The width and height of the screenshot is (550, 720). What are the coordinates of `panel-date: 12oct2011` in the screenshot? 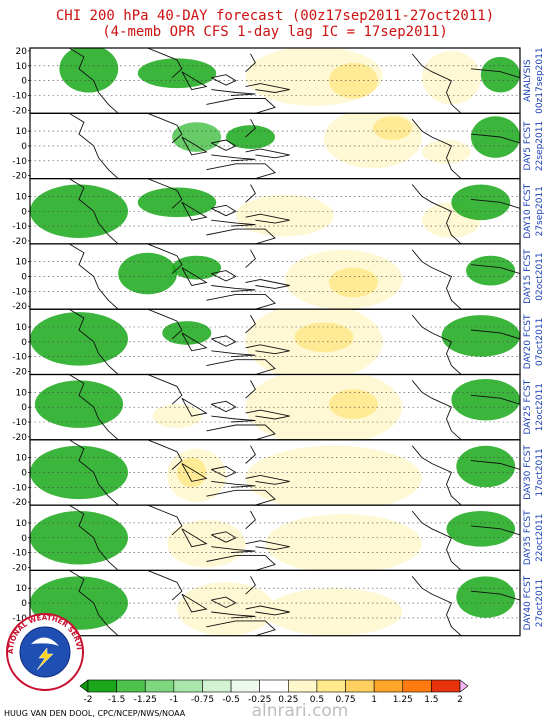 It's located at (540, 407).